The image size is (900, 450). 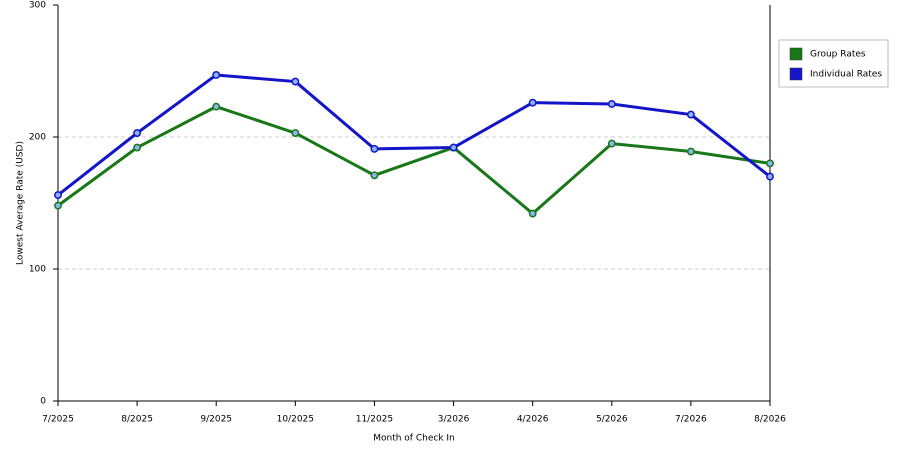 I want to click on x-tick-label: 8/2026, so click(x=770, y=420).